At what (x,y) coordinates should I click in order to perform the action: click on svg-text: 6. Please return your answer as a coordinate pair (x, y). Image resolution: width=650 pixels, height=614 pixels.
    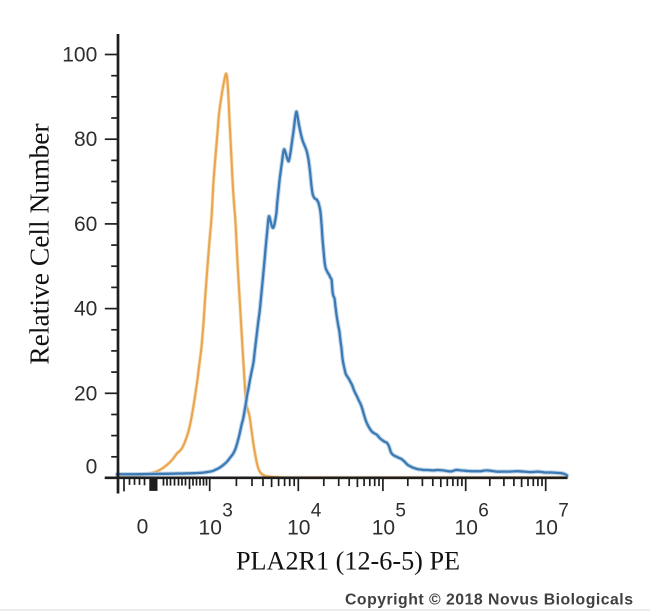
    Looking at the image, I should click on (483, 511).